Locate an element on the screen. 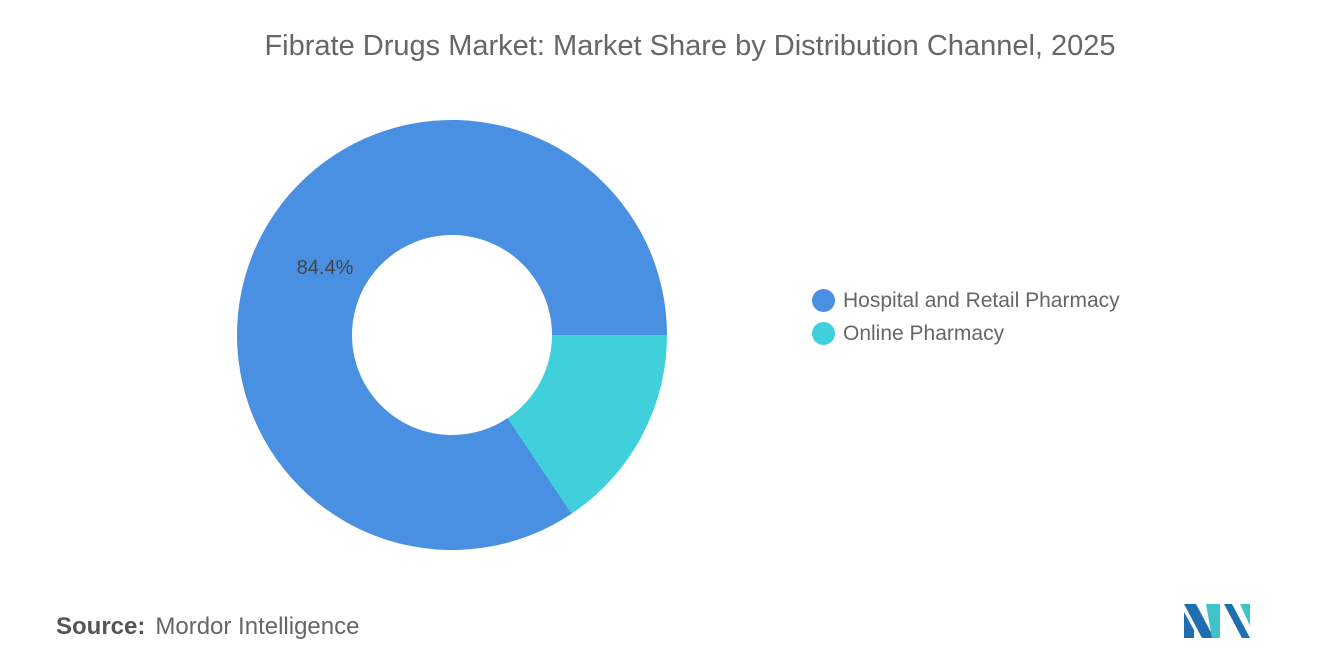  source-value: Mordor Intelligence is located at coordinates (257, 626).